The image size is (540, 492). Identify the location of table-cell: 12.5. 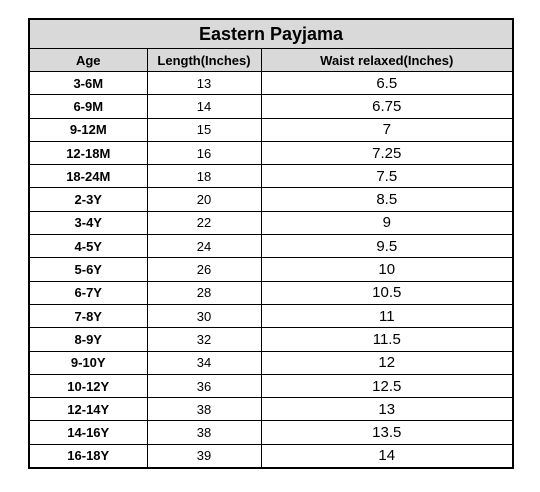
(387, 386).